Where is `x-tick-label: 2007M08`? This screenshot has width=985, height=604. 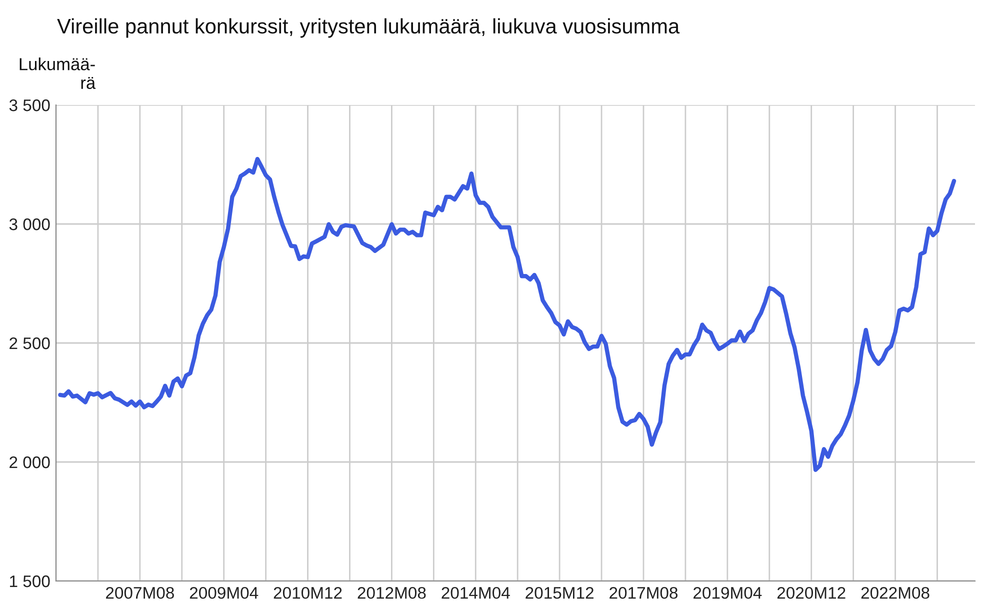 x-tick-label: 2007M08 is located at coordinates (140, 592).